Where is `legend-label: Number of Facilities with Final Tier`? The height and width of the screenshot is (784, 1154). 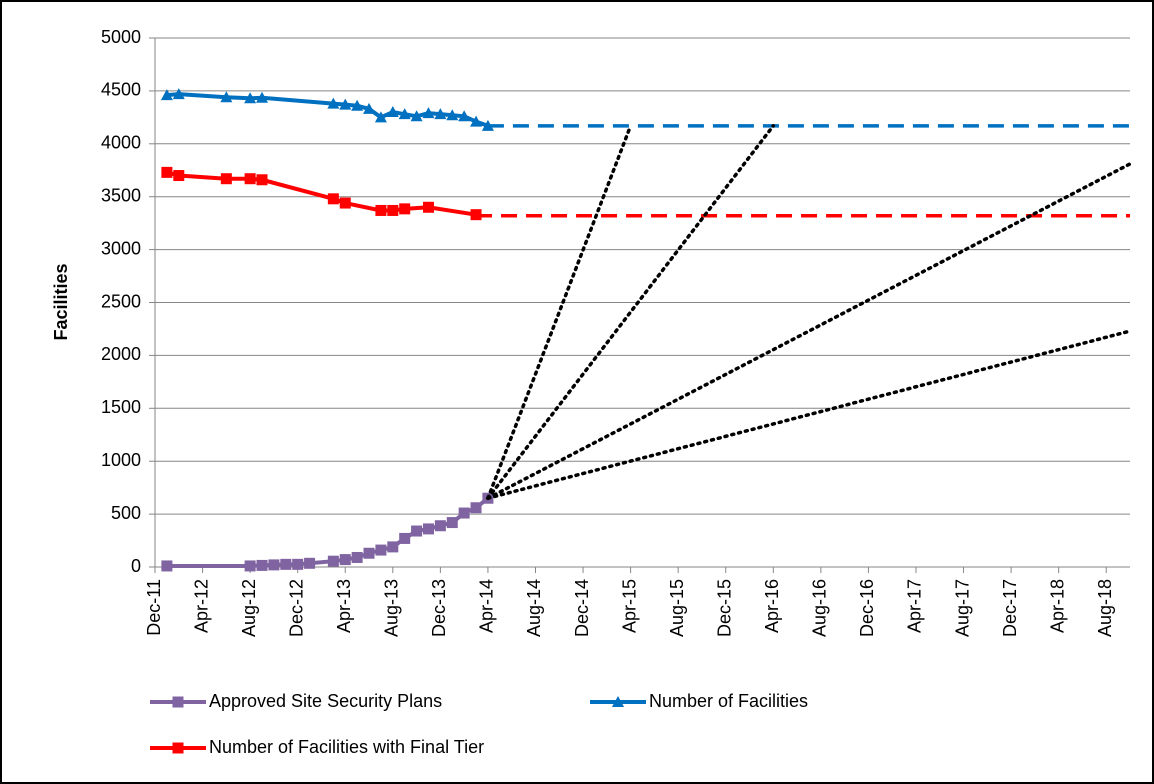
legend-label: Number of Facilities with Final Tier is located at coordinates (346, 747).